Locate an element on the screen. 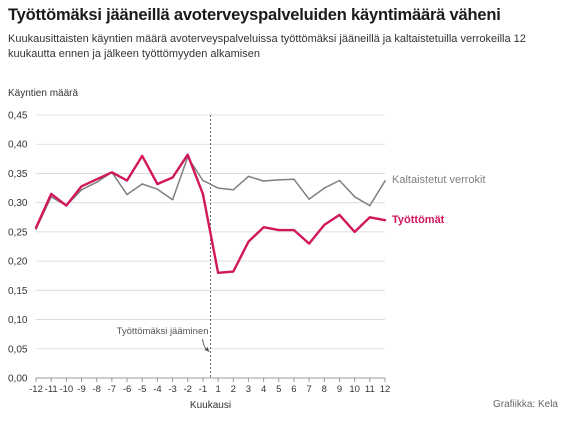 This screenshot has width=570, height=427. x-axis-title: Kuukausi is located at coordinates (210, 405).